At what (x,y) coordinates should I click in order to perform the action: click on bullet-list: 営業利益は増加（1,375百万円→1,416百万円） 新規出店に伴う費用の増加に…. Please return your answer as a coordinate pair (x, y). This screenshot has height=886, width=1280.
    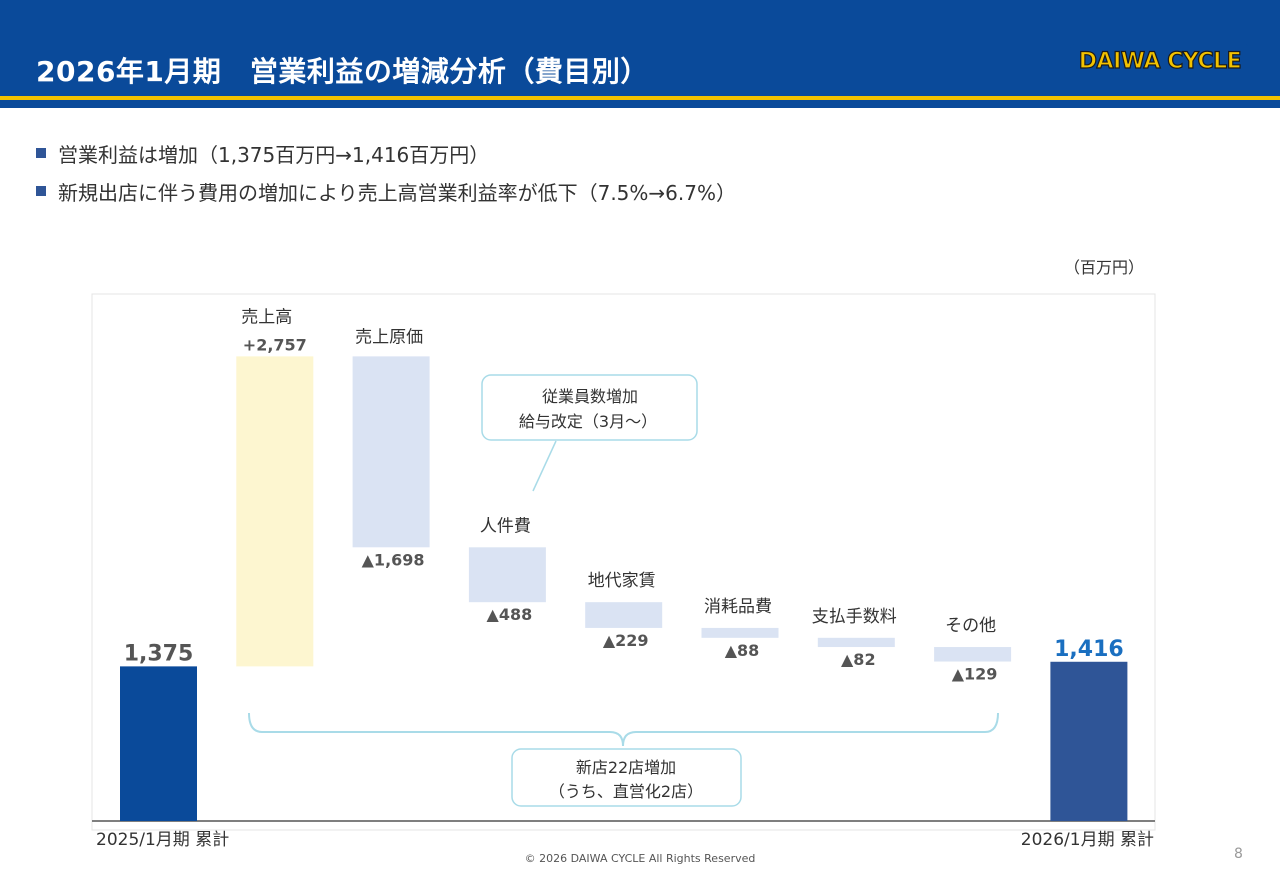
    Looking at the image, I should click on (386, 172).